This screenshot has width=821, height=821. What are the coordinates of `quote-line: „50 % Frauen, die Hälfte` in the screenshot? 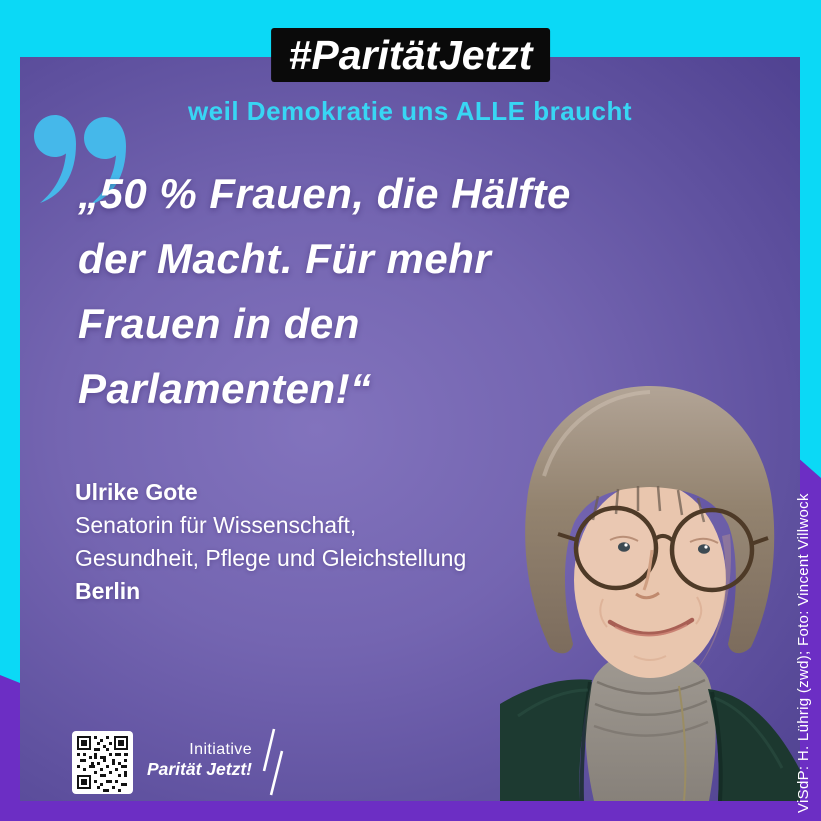 It's located at (324, 193).